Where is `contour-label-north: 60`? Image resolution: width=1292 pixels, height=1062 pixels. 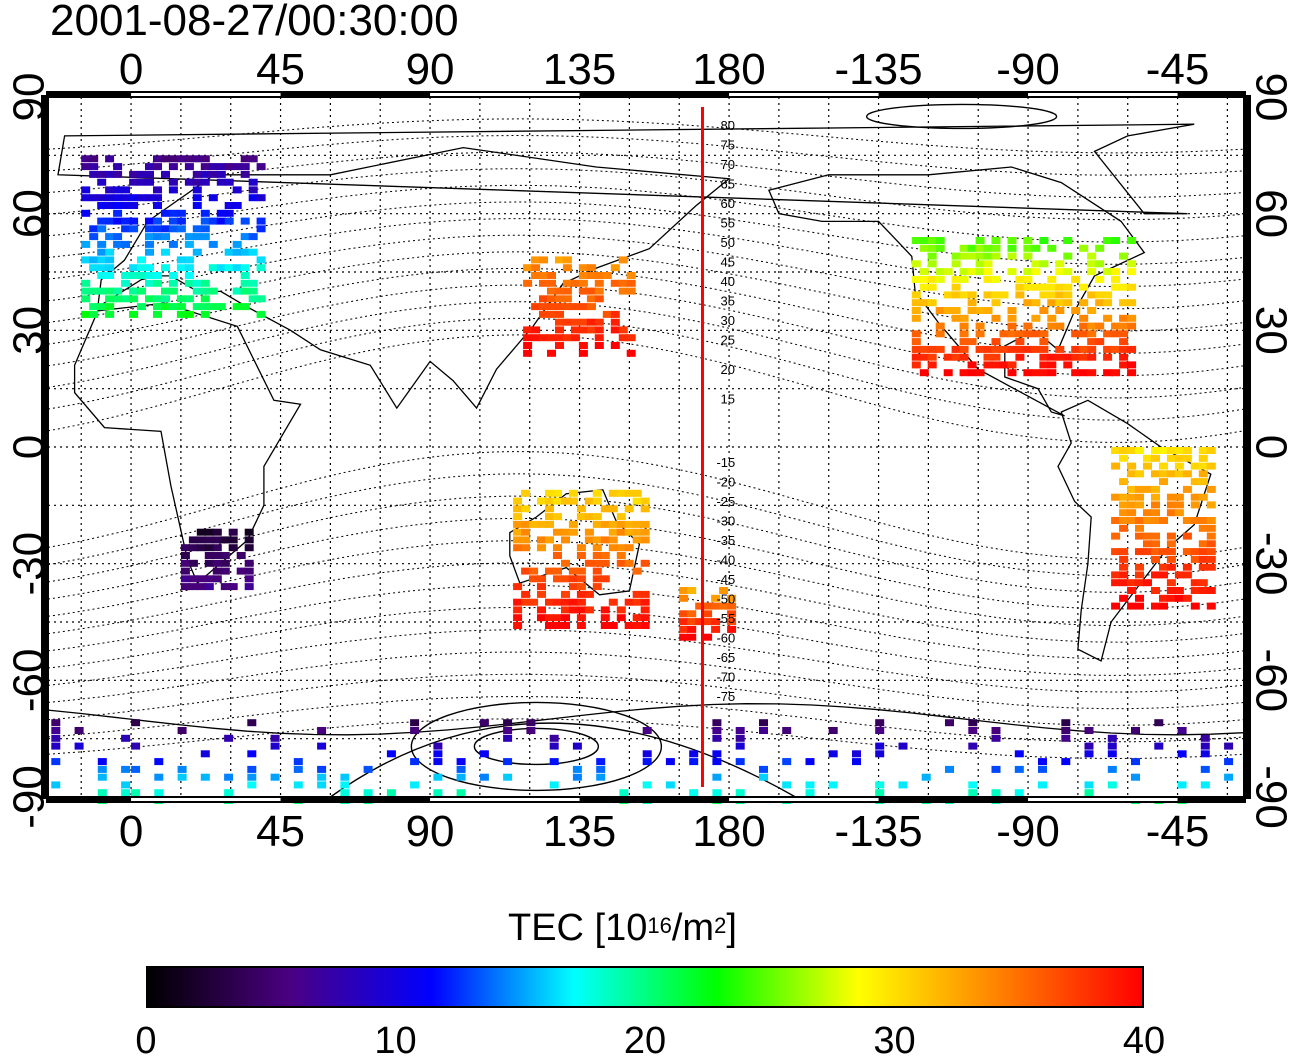 contour-label-north: 60 is located at coordinates (727, 203).